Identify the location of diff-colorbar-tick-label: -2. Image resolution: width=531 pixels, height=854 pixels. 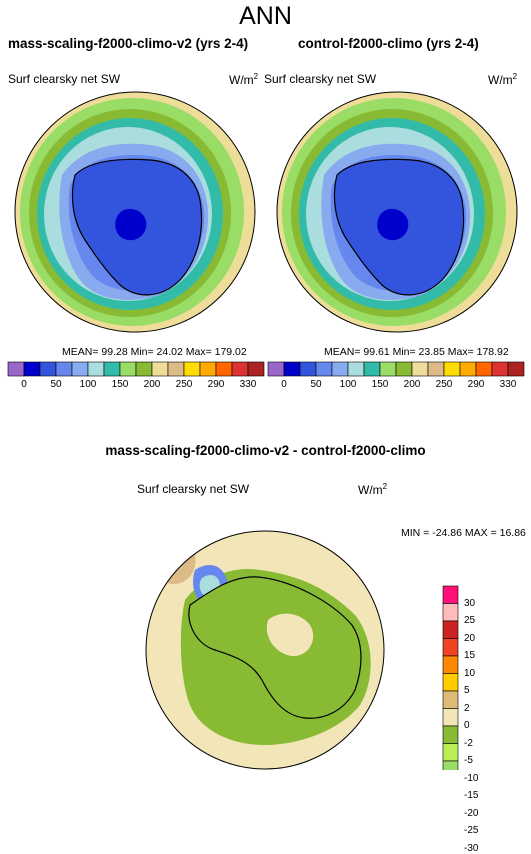
(468, 743).